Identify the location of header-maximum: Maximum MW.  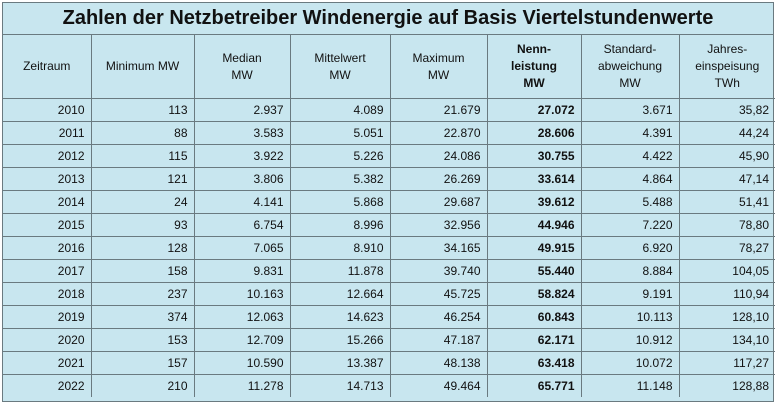
(438, 67).